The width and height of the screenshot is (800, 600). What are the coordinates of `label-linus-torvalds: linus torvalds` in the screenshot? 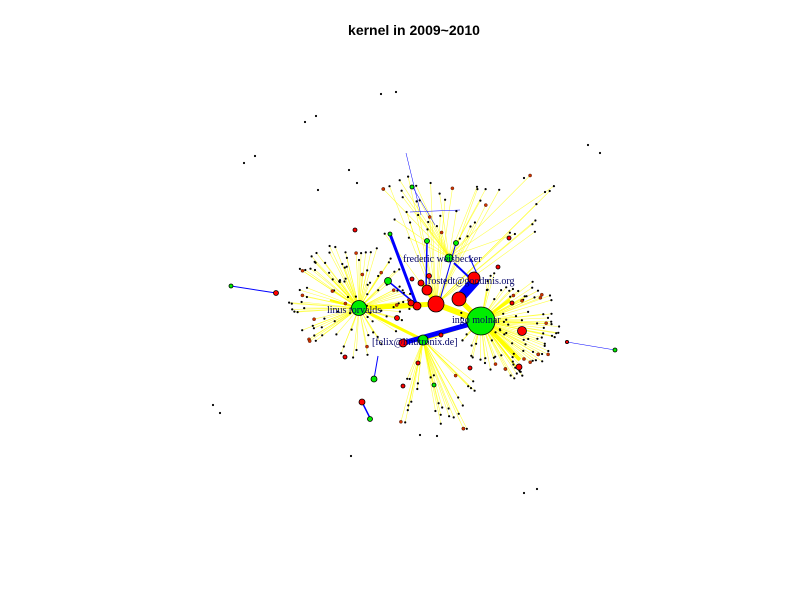 It's located at (354, 310).